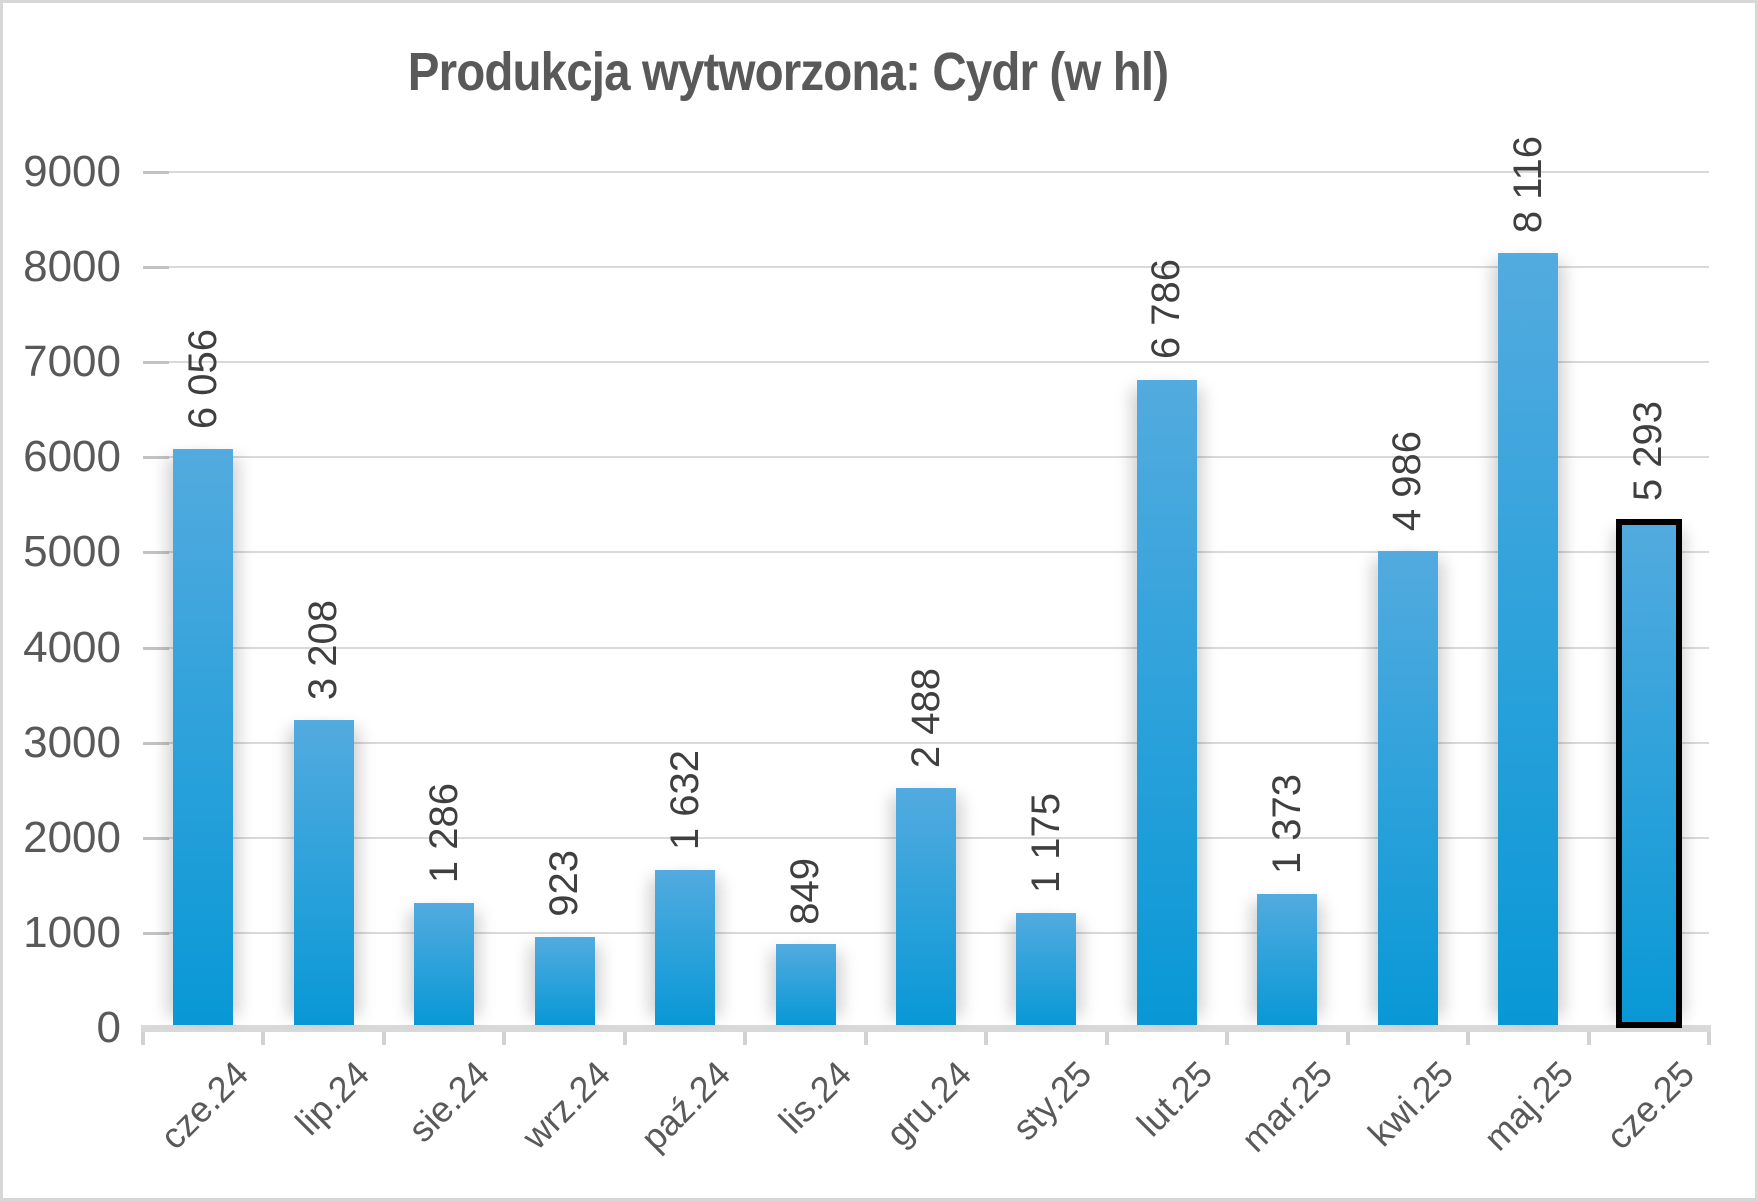 Image resolution: width=1758 pixels, height=1201 pixels. I want to click on bar-value-label-box: 8 116, so click(1528, 143).